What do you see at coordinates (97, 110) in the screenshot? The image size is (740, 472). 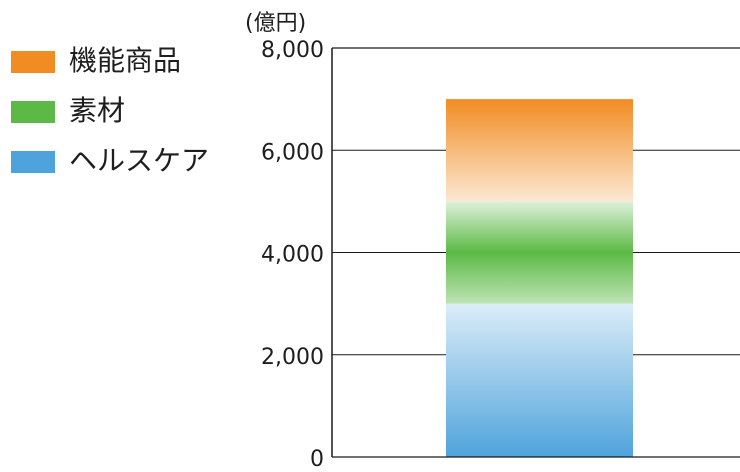 I see `legend-label-materials: 素材` at bounding box center [97, 110].